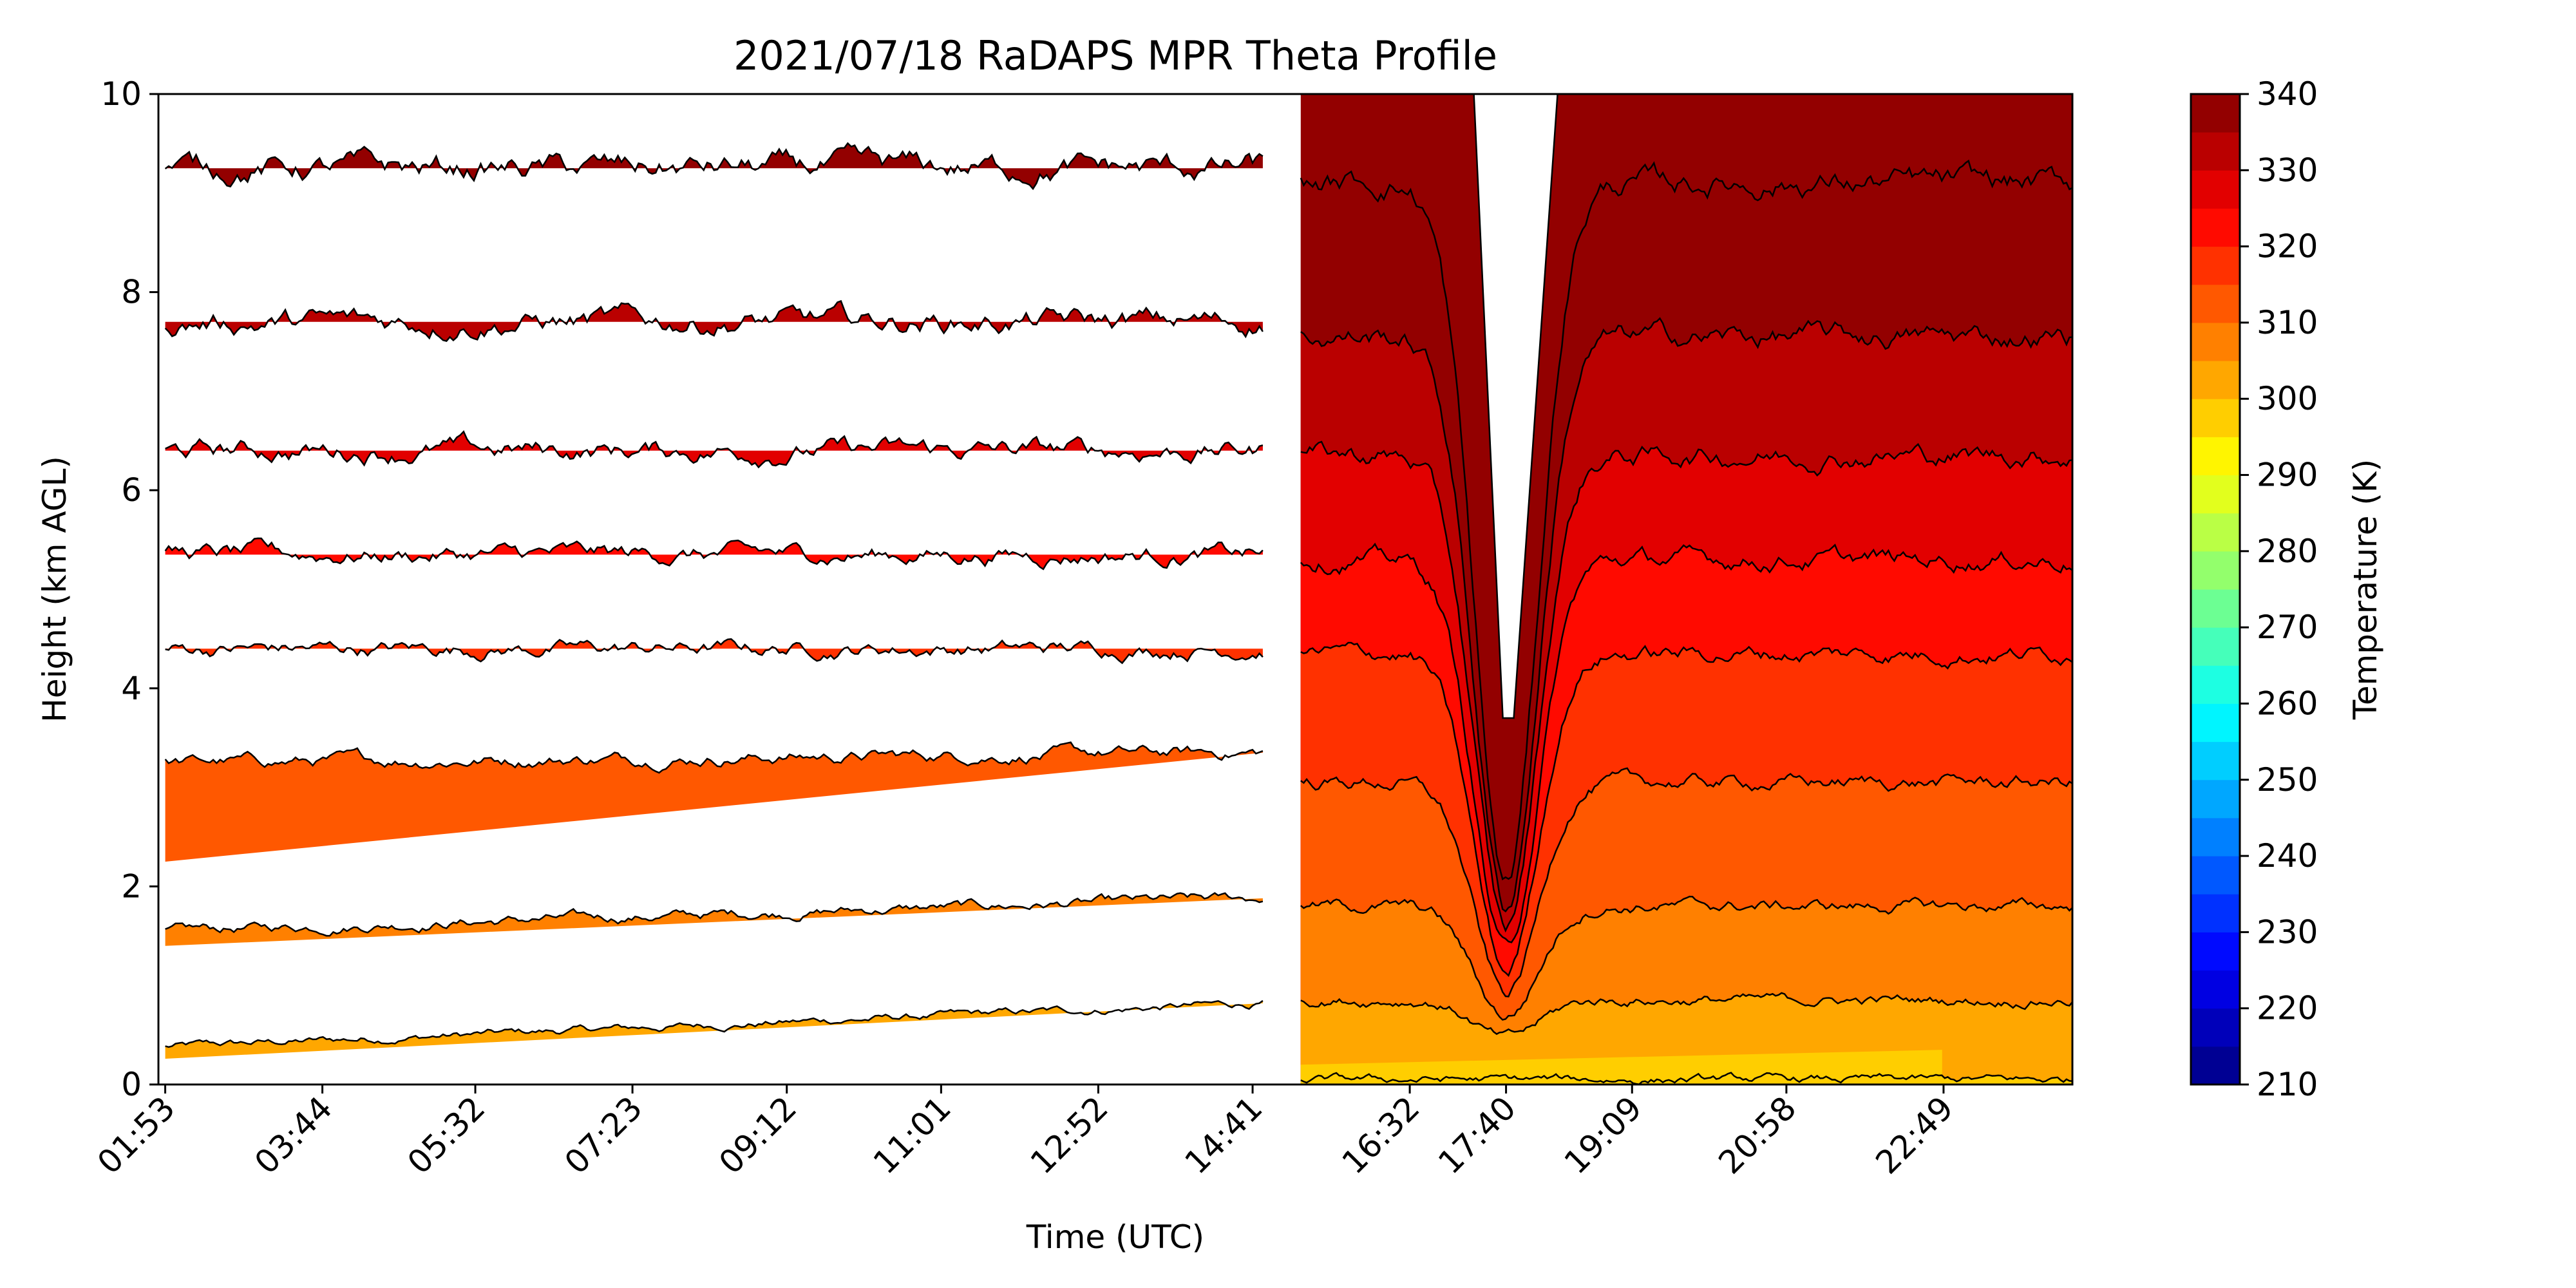 The width and height of the screenshot is (2576, 1288). Describe the element at coordinates (1115, 56) in the screenshot. I see `chart-title: 2021/07/18 RaDAPS MPR Theta Profile` at that location.